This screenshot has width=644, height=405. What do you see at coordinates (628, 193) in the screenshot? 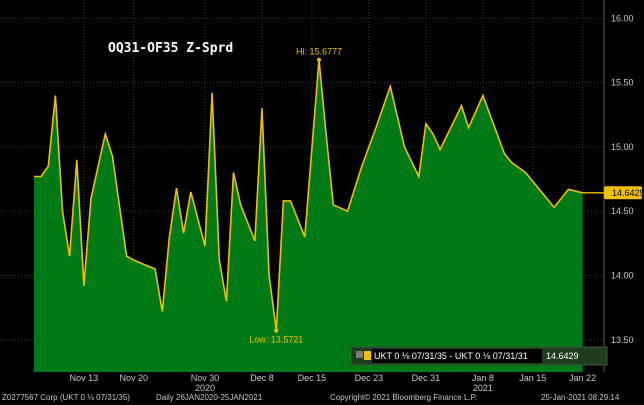
I see `last-value-label: 14.6429` at bounding box center [628, 193].